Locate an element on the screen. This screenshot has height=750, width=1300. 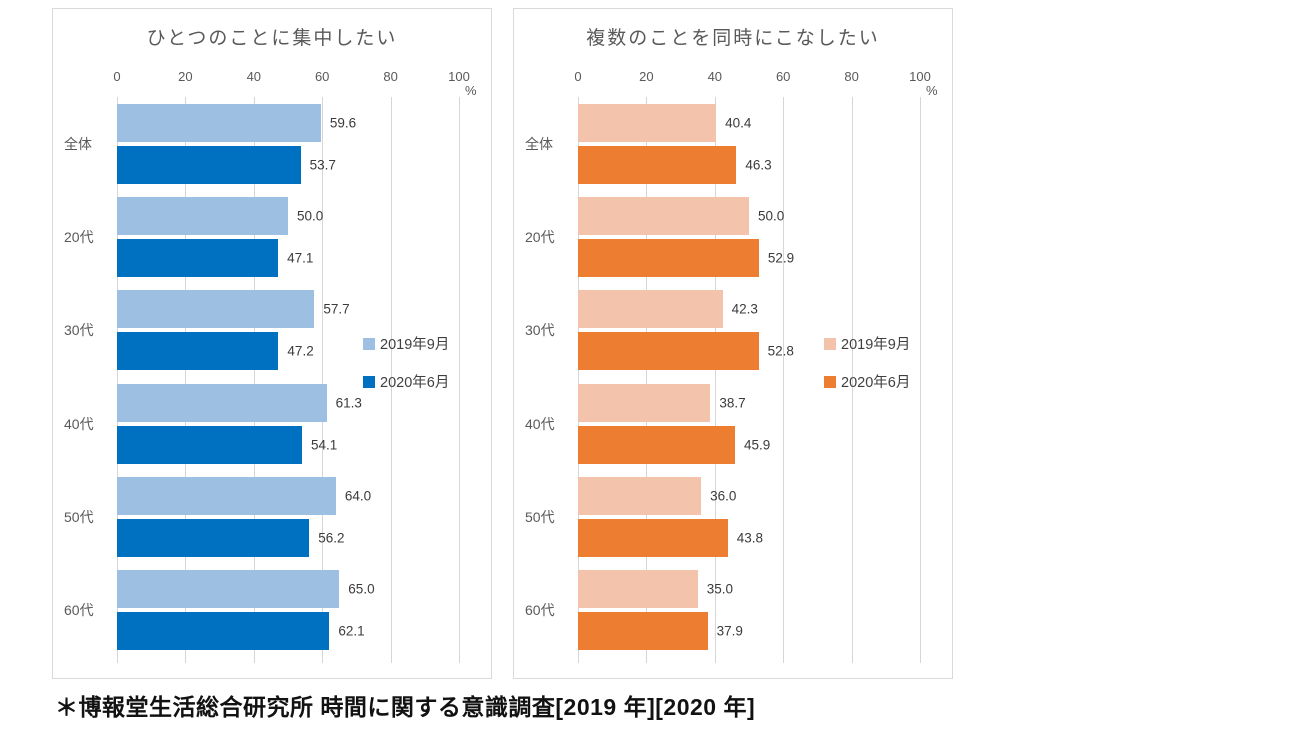
bar-series-0: 40.4 is located at coordinates (664, 122).